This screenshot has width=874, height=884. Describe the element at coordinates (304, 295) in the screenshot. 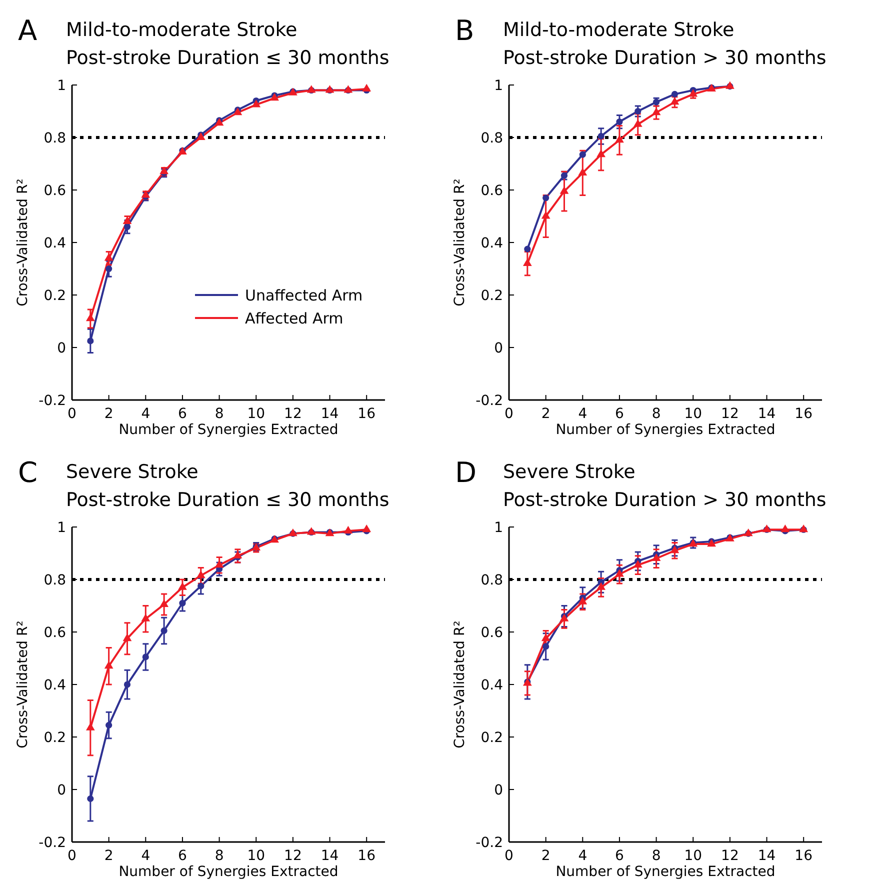

I see `legend-label: Unaffected Arm` at that location.